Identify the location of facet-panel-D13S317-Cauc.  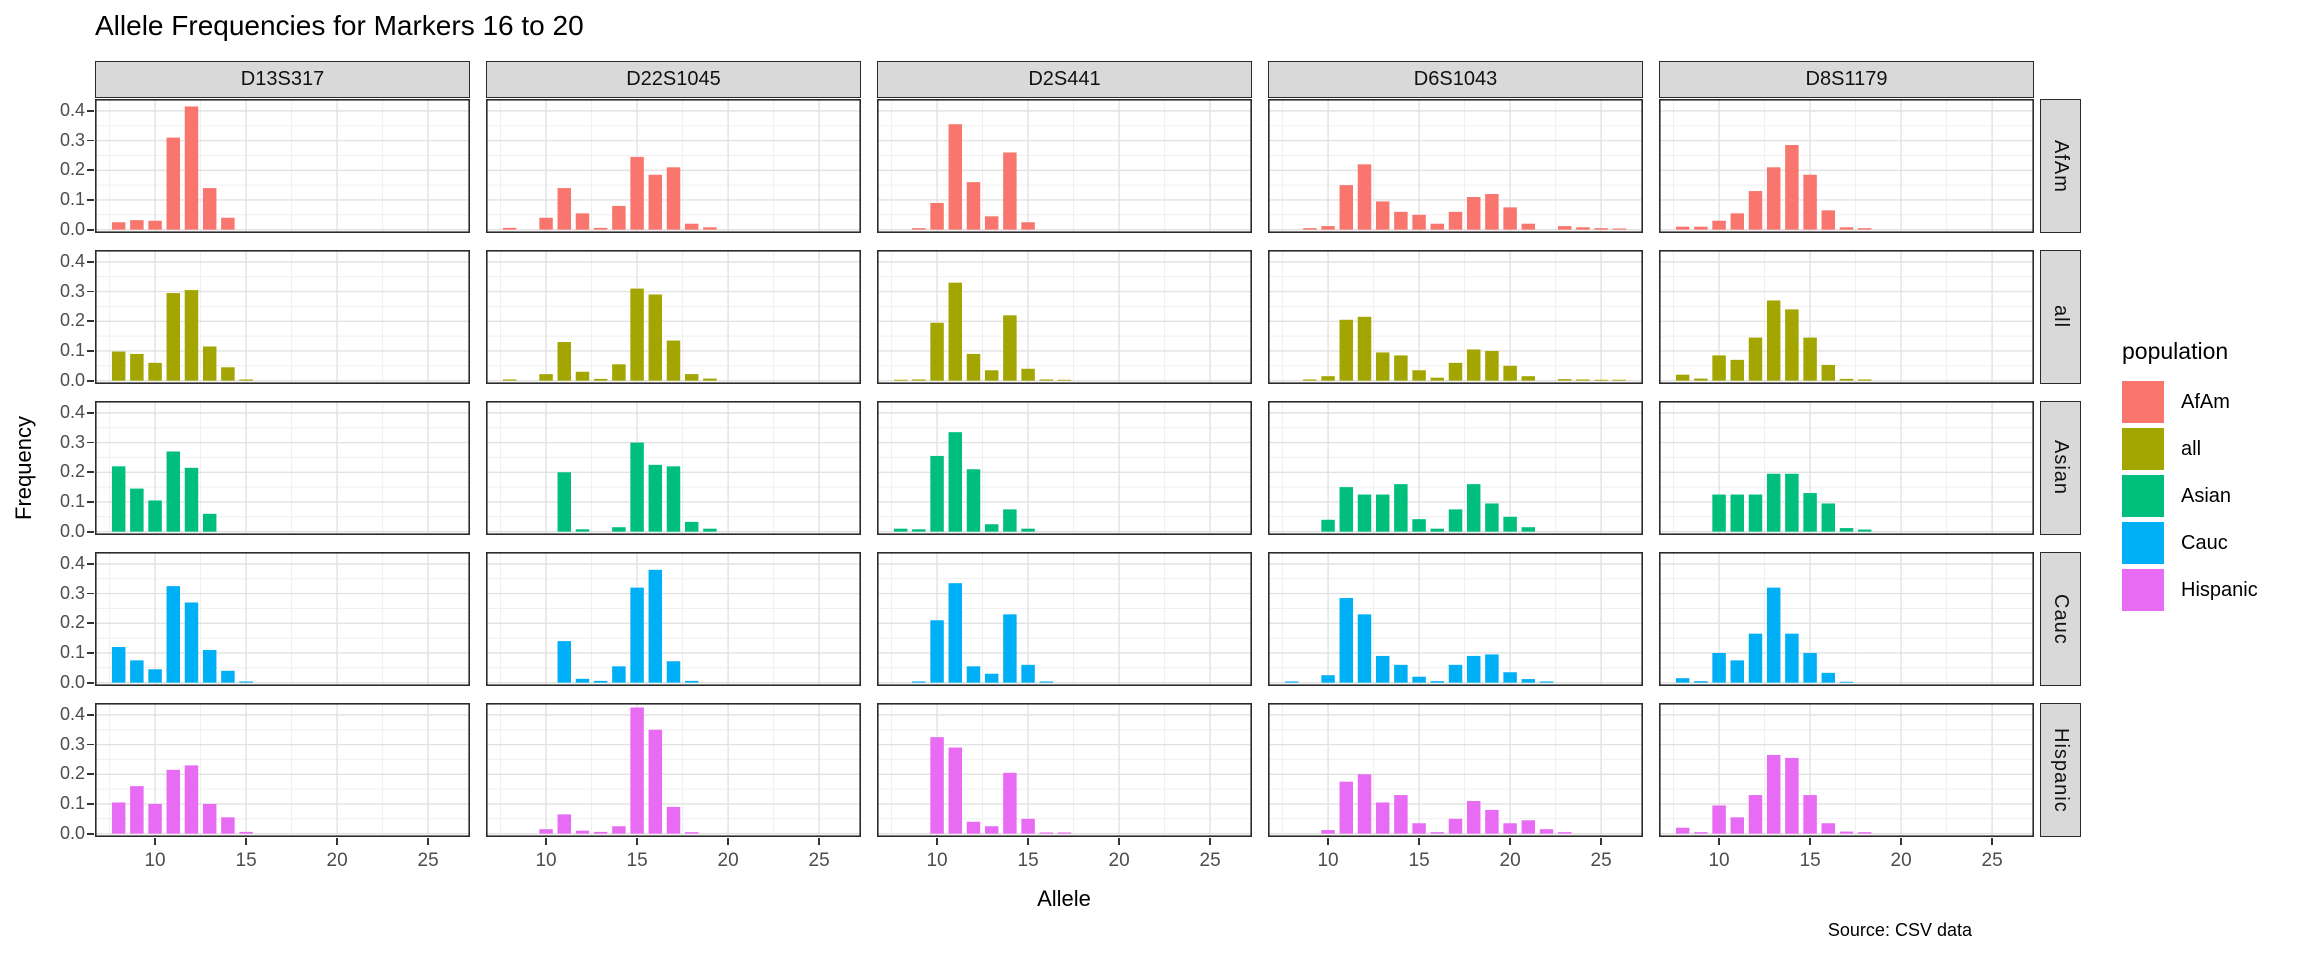
(282, 619).